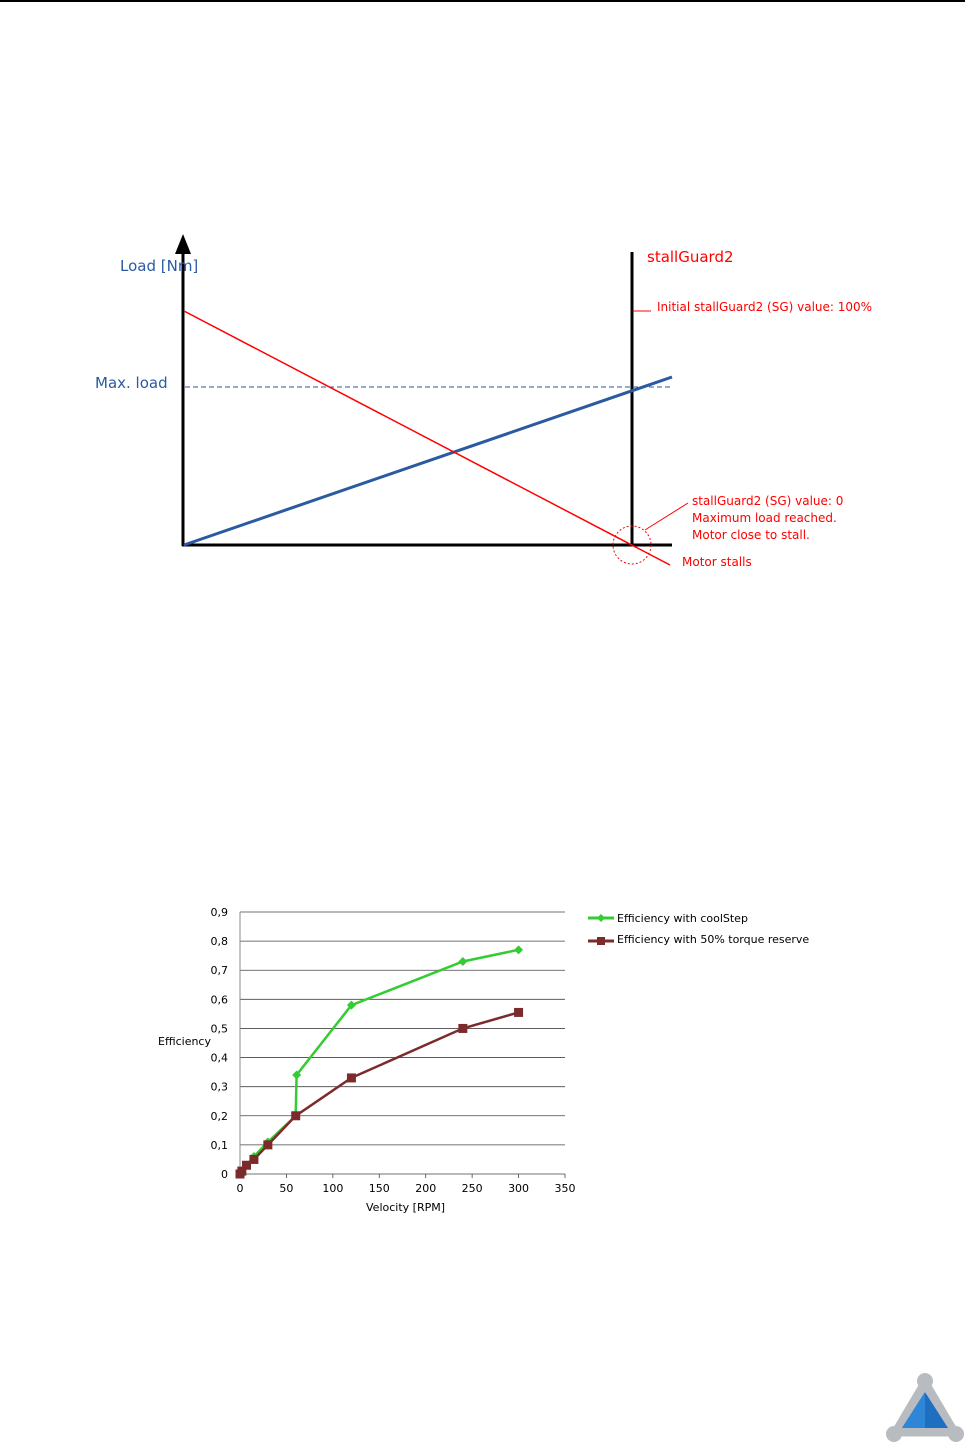 This screenshot has width=965, height=1444. I want to click on x-tick-label: 200, so click(425, 1188).